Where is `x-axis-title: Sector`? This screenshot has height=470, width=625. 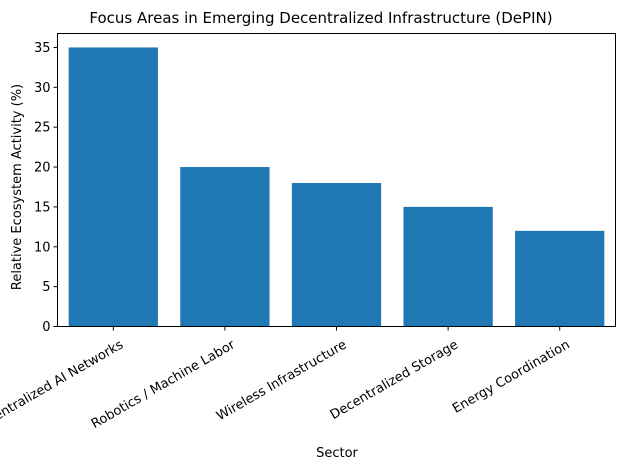 x-axis-title: Sector is located at coordinates (337, 453).